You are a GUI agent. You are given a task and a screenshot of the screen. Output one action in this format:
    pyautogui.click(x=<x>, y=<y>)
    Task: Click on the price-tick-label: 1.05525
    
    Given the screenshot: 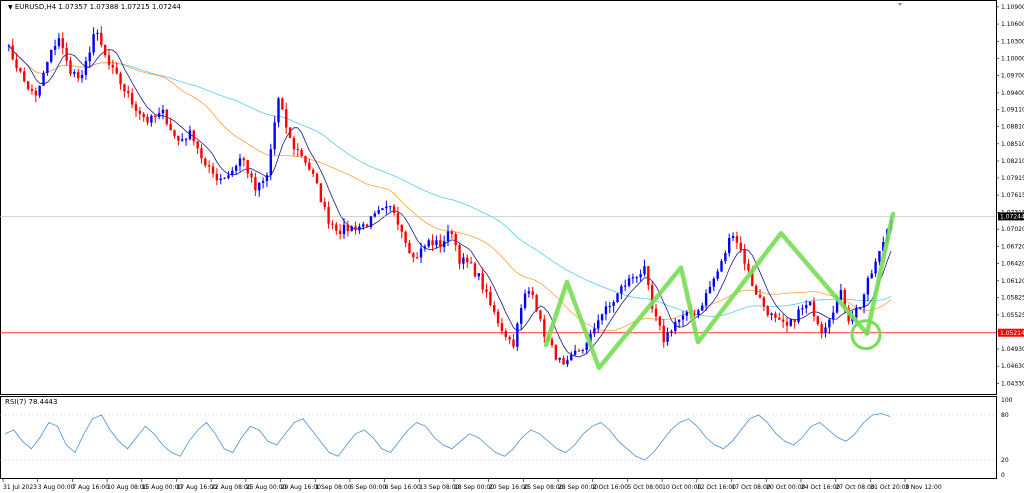 What is the action you would take?
    pyautogui.click(x=1012, y=315)
    